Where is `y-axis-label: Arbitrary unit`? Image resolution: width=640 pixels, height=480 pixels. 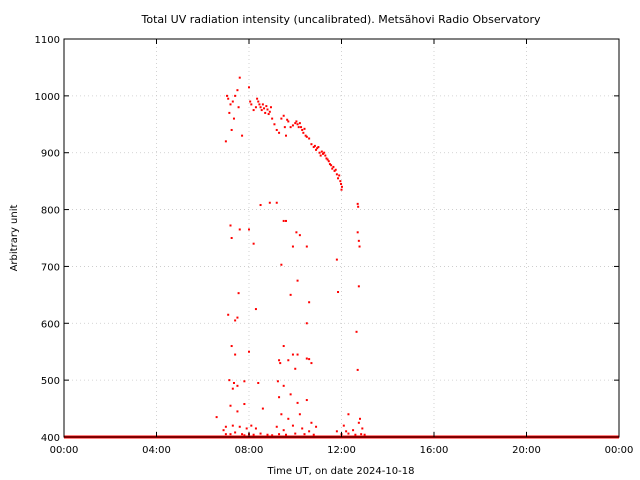
y-axis-label: Arbitrary unit is located at coordinates (14, 238).